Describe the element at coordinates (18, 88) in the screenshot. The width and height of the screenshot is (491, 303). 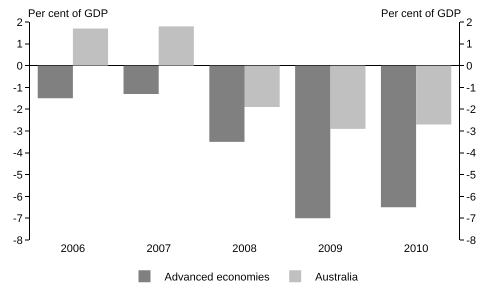
I see `y-tick-label: -1` at that location.